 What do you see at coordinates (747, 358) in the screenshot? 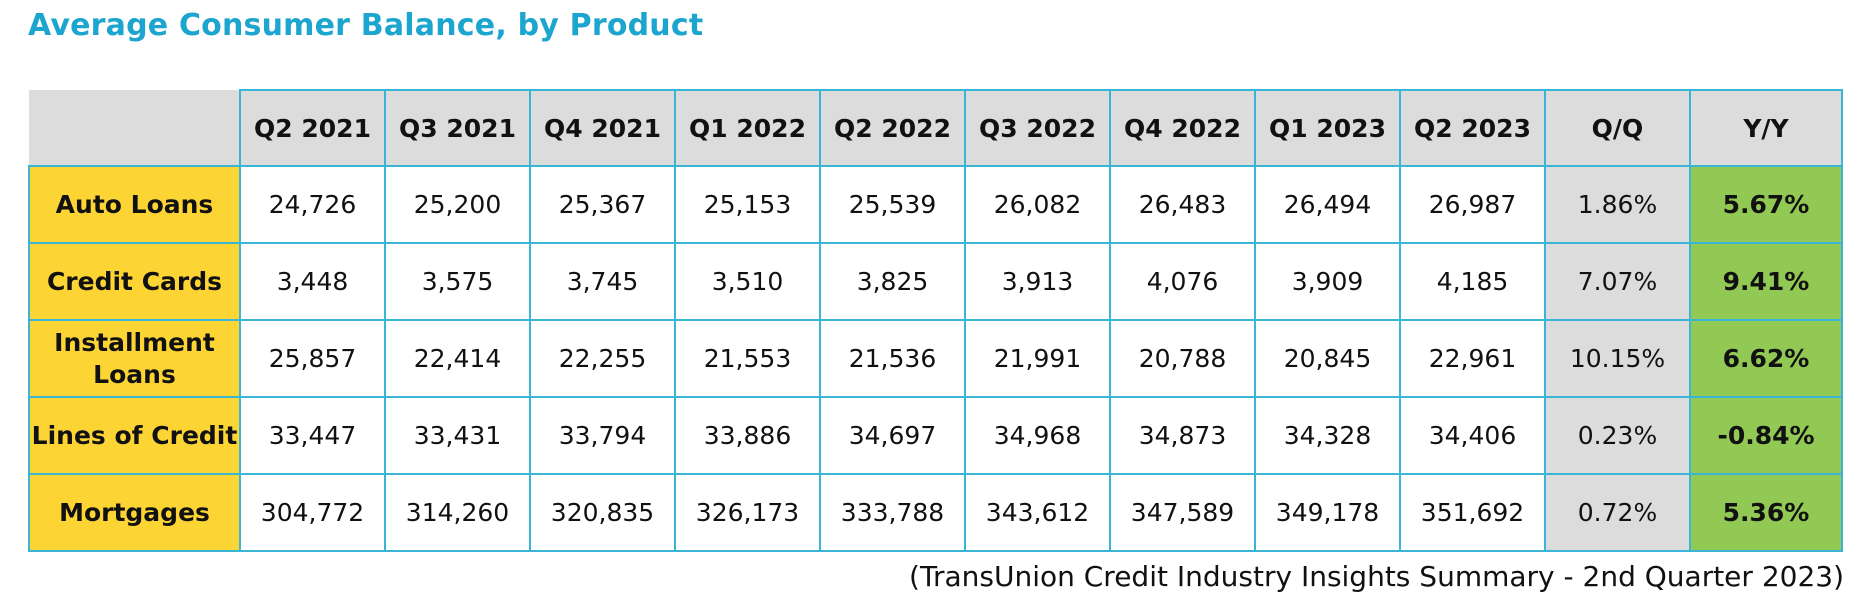
I see `value-cell: 21,553` at bounding box center [747, 358].